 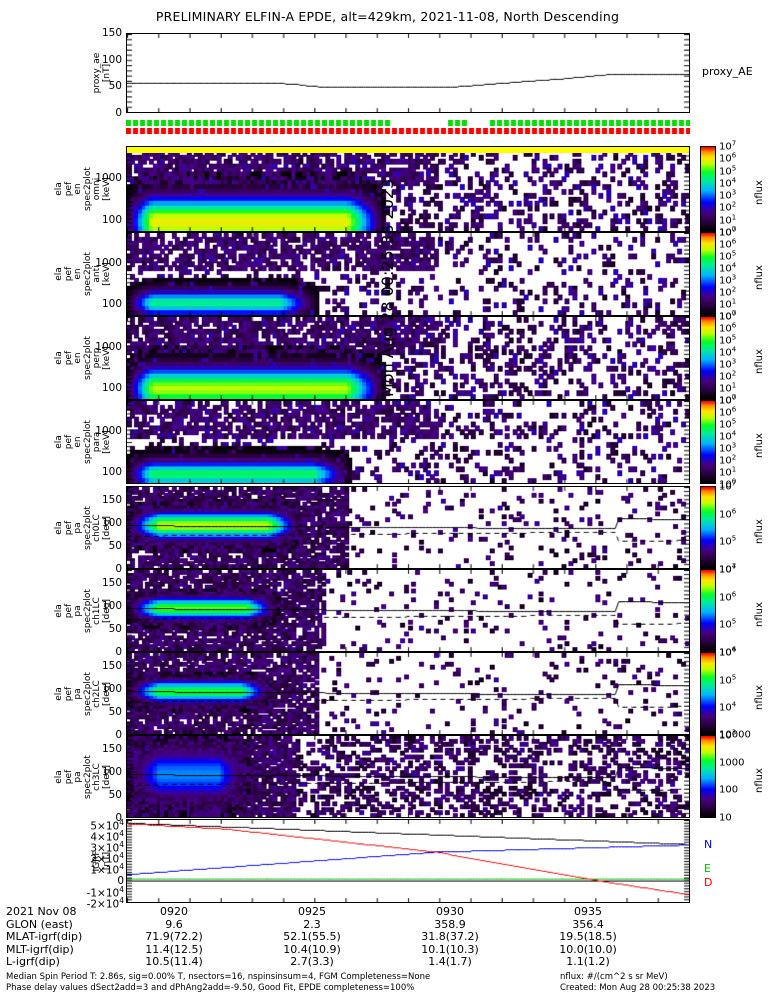 I want to click on panel-pa-ch3lc, so click(x=408, y=776).